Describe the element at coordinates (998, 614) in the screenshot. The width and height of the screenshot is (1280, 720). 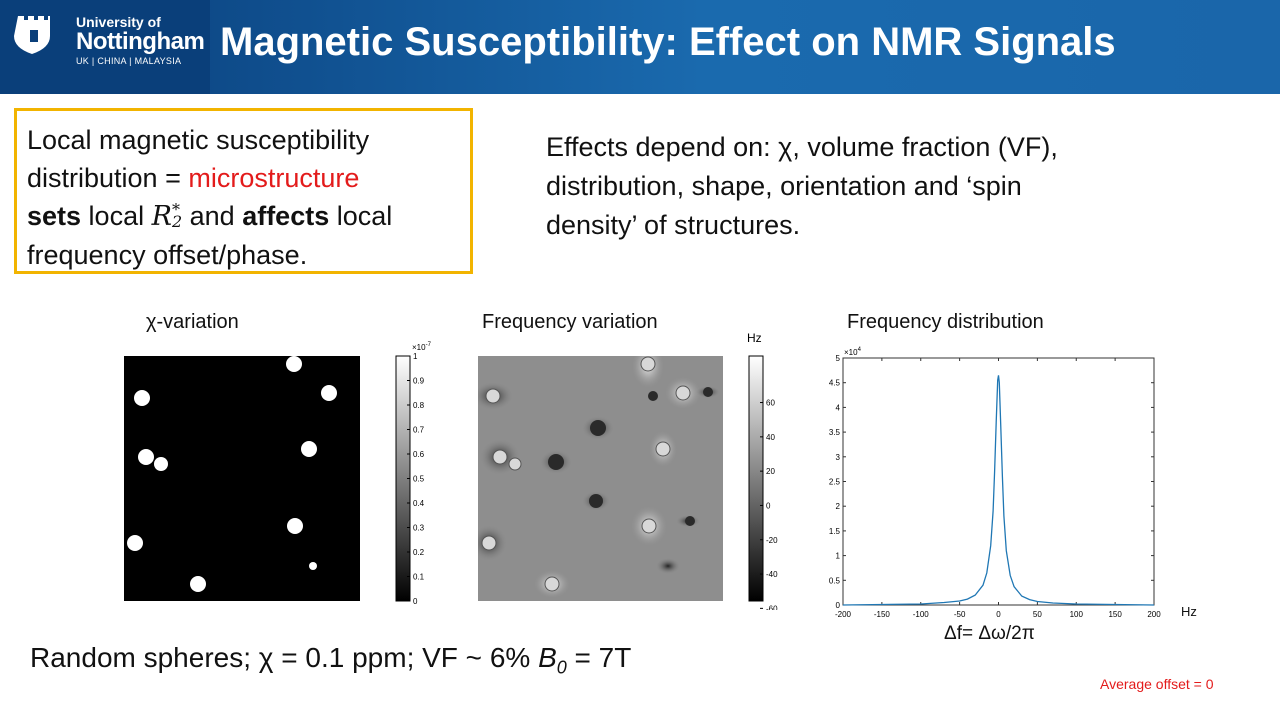
I see `x-tick-label: 0` at that location.